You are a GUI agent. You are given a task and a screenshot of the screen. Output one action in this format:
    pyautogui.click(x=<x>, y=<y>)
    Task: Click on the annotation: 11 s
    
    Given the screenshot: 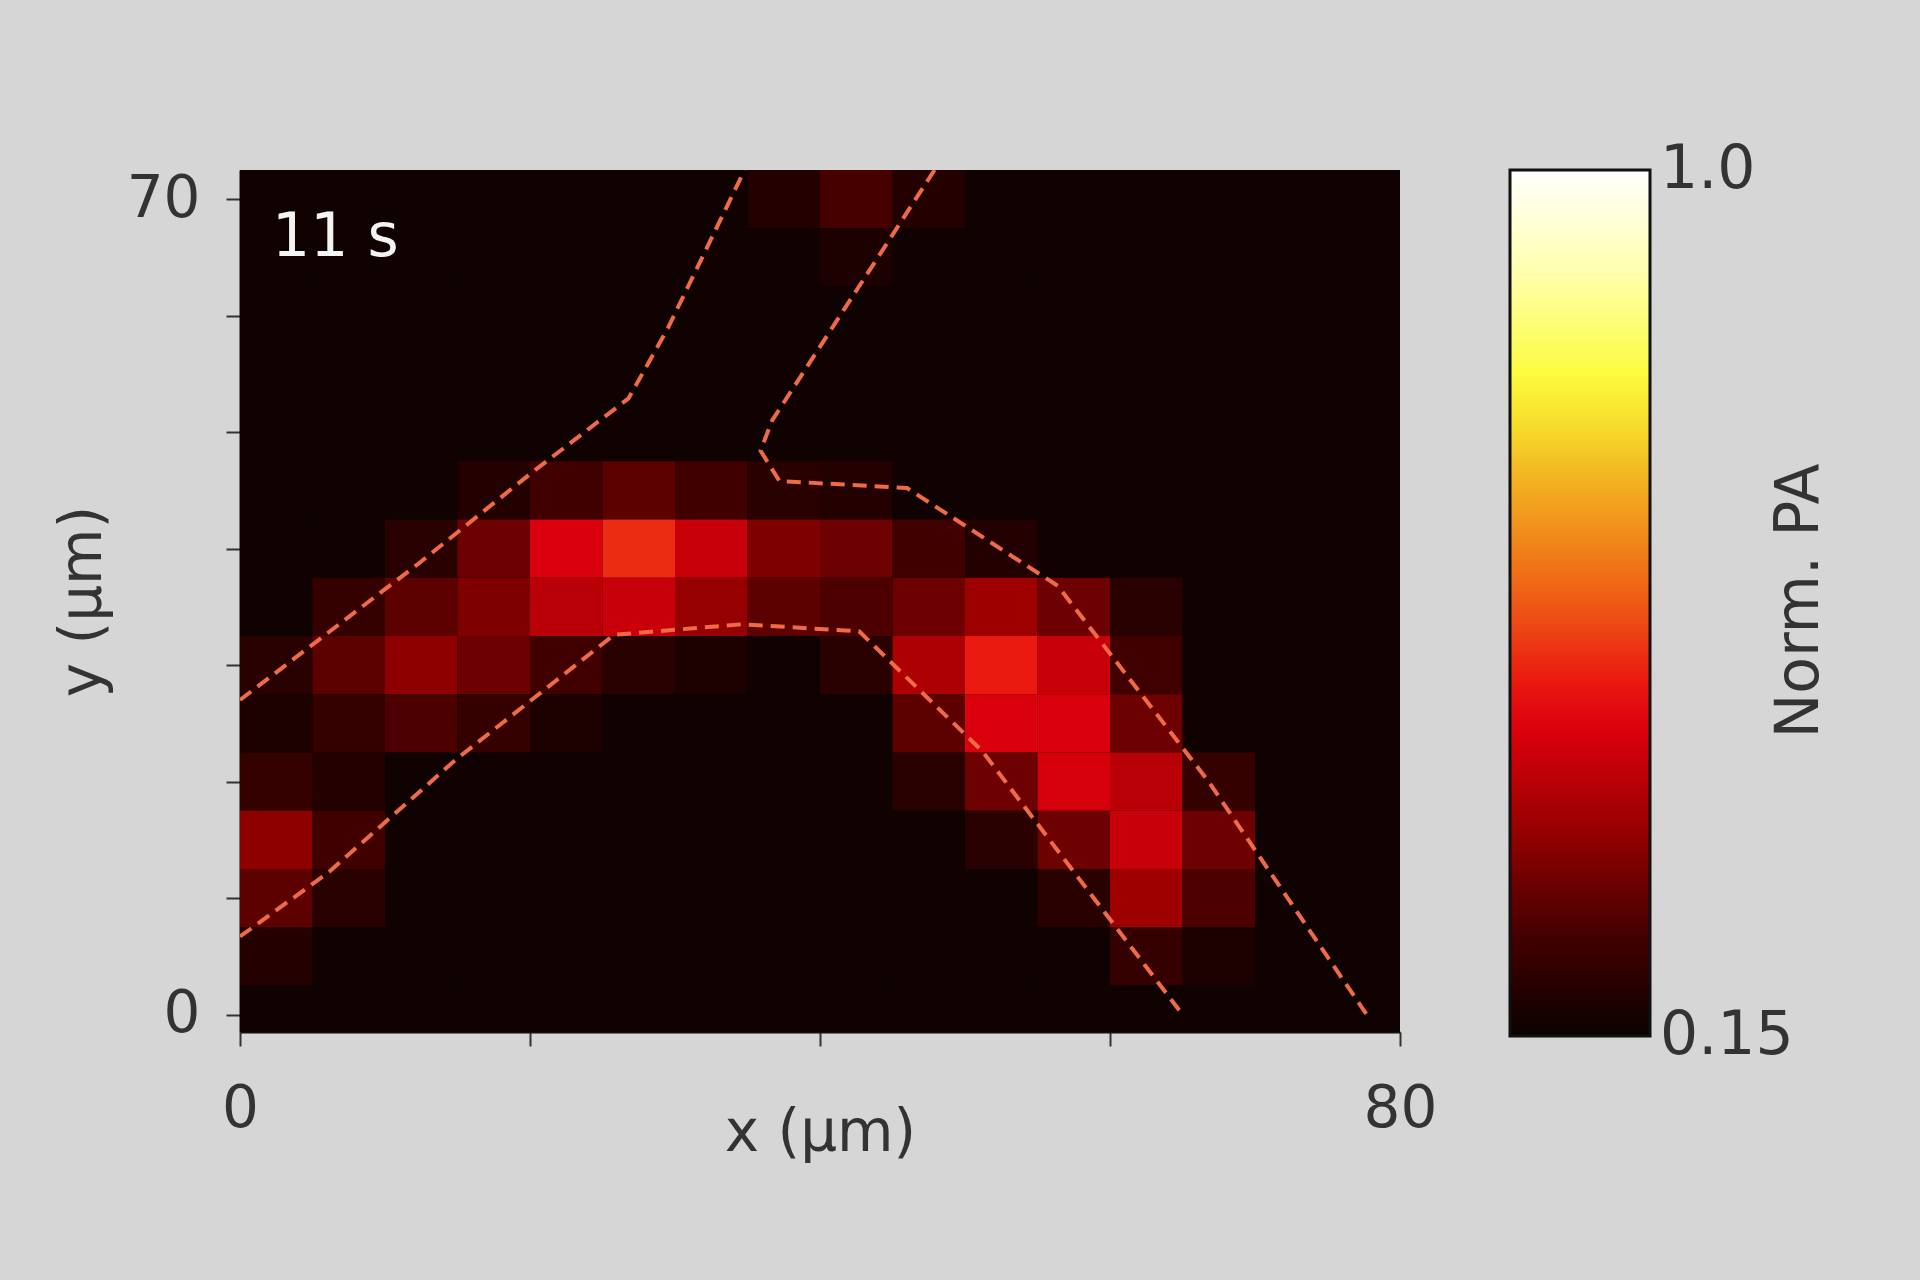 What is the action you would take?
    pyautogui.click(x=335, y=235)
    